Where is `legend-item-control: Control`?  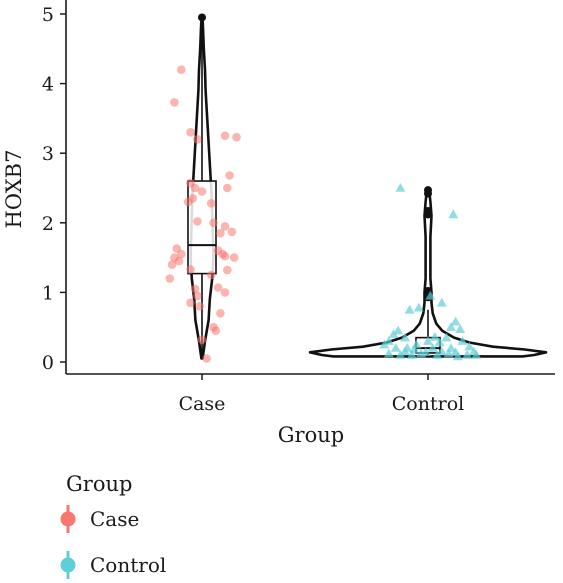 legend-item-control: Control is located at coordinates (113, 565).